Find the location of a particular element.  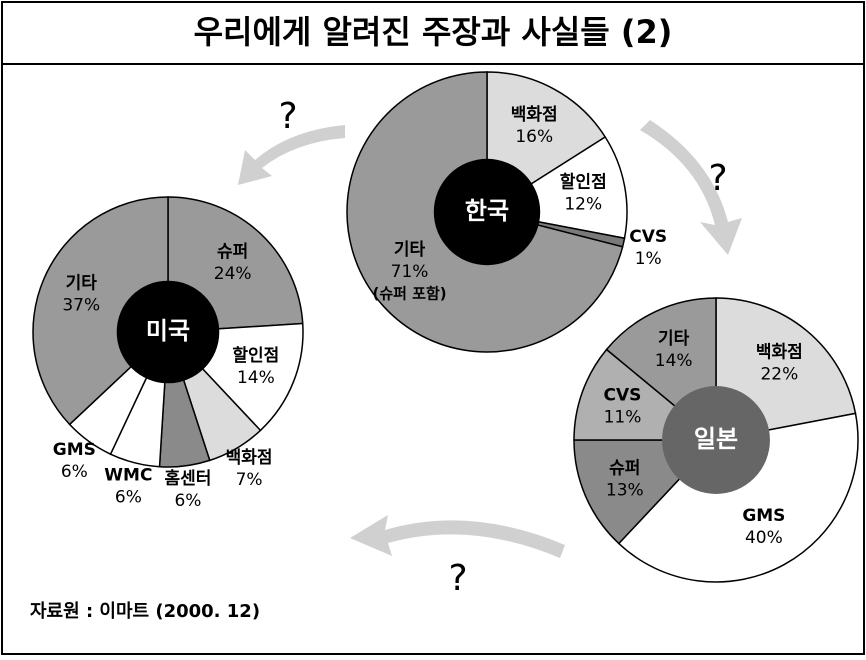

slice-value: 7% is located at coordinates (249, 480).